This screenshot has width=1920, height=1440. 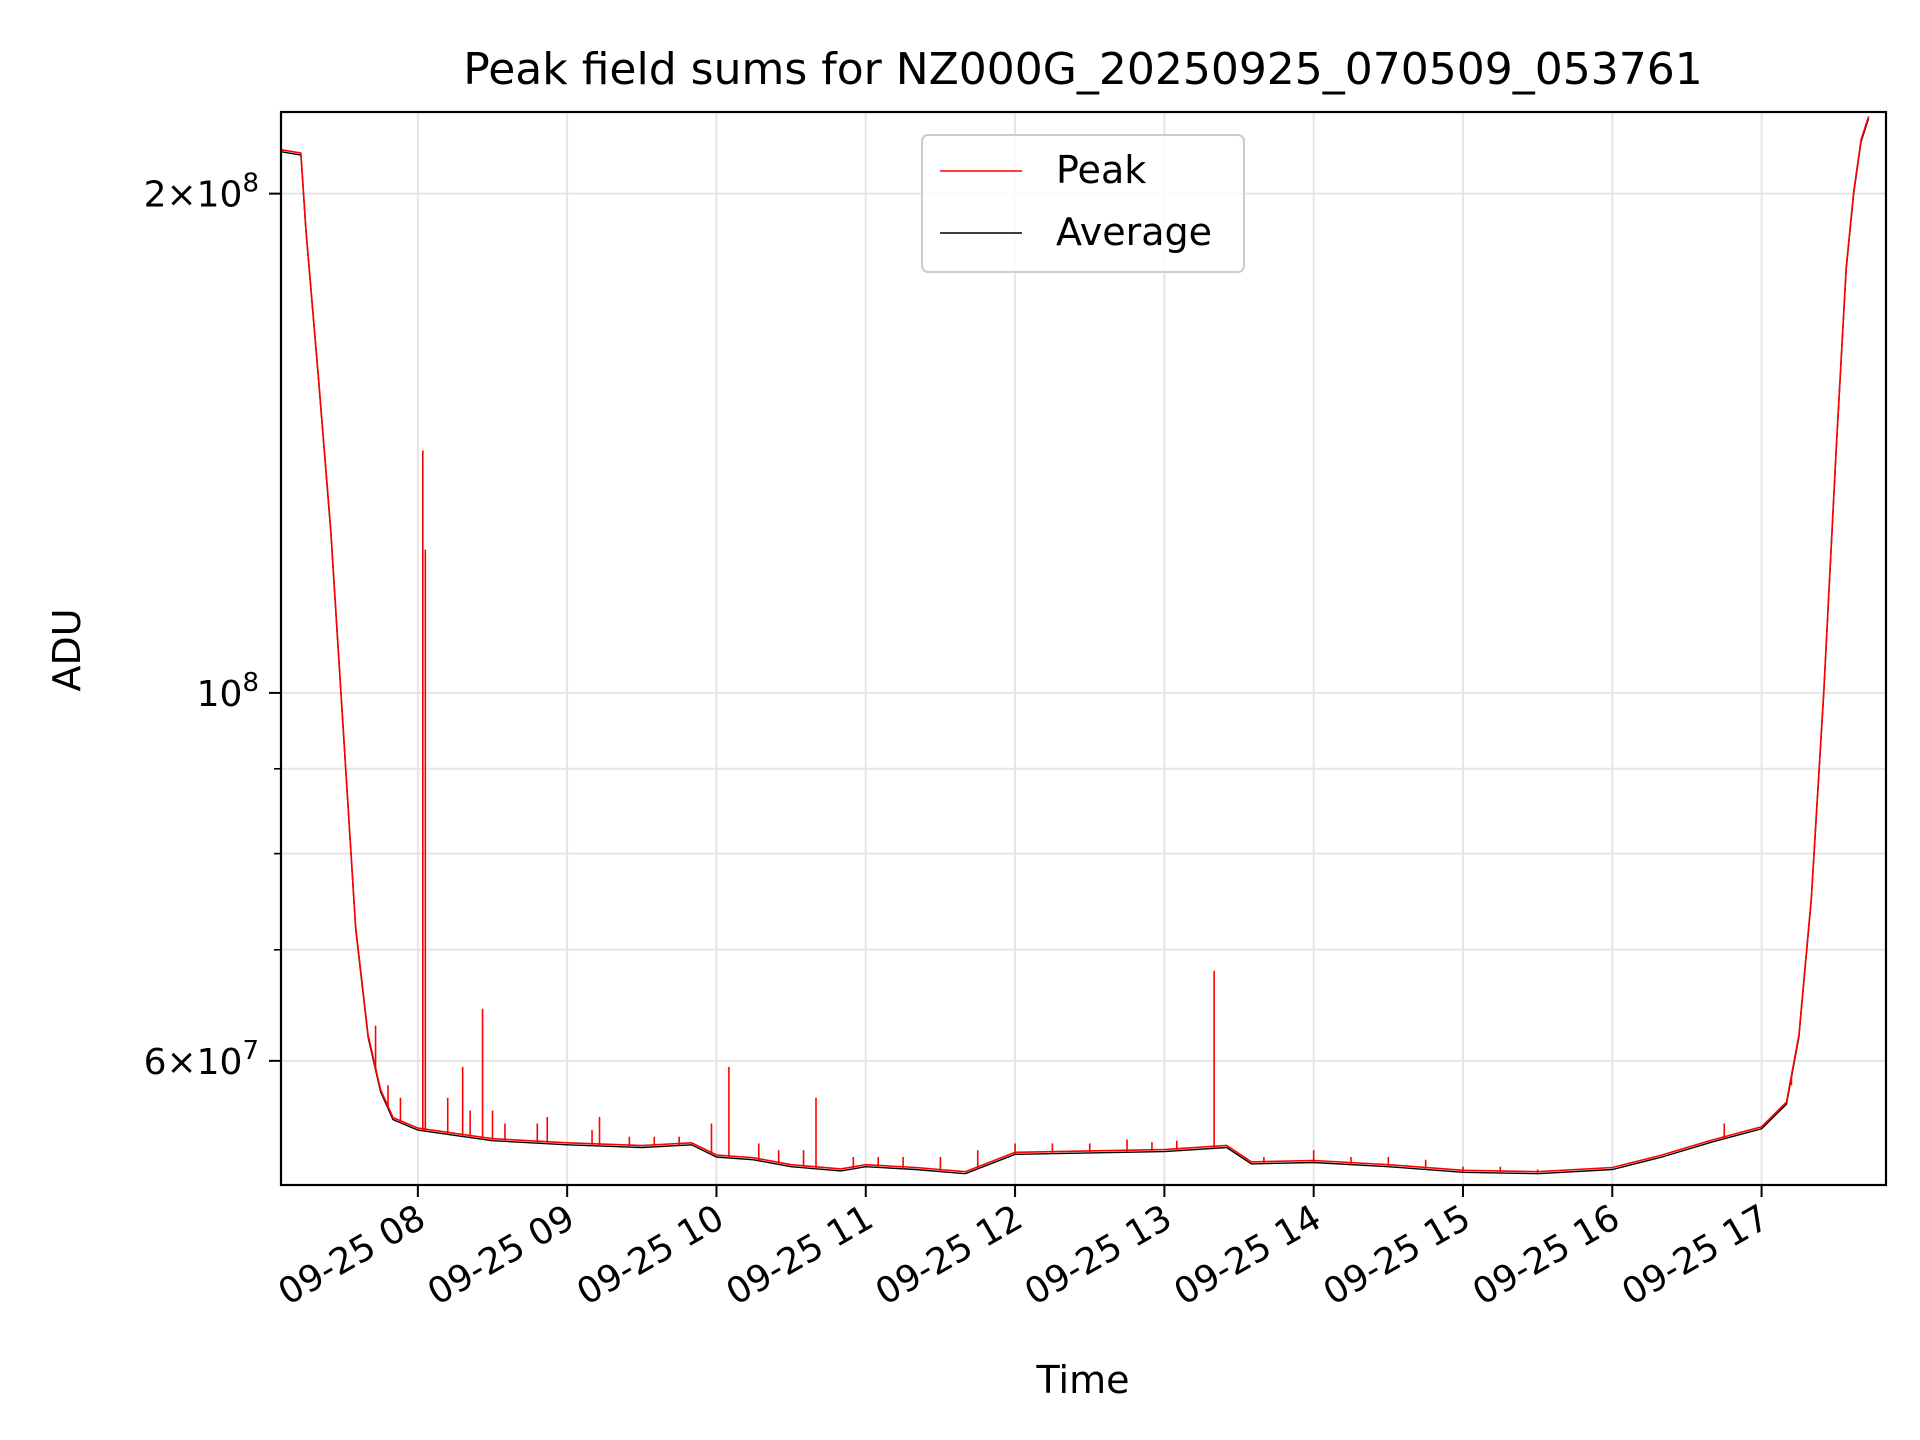 What do you see at coordinates (201, 1059) in the screenshot?
I see `y-tick-label: 6×107` at bounding box center [201, 1059].